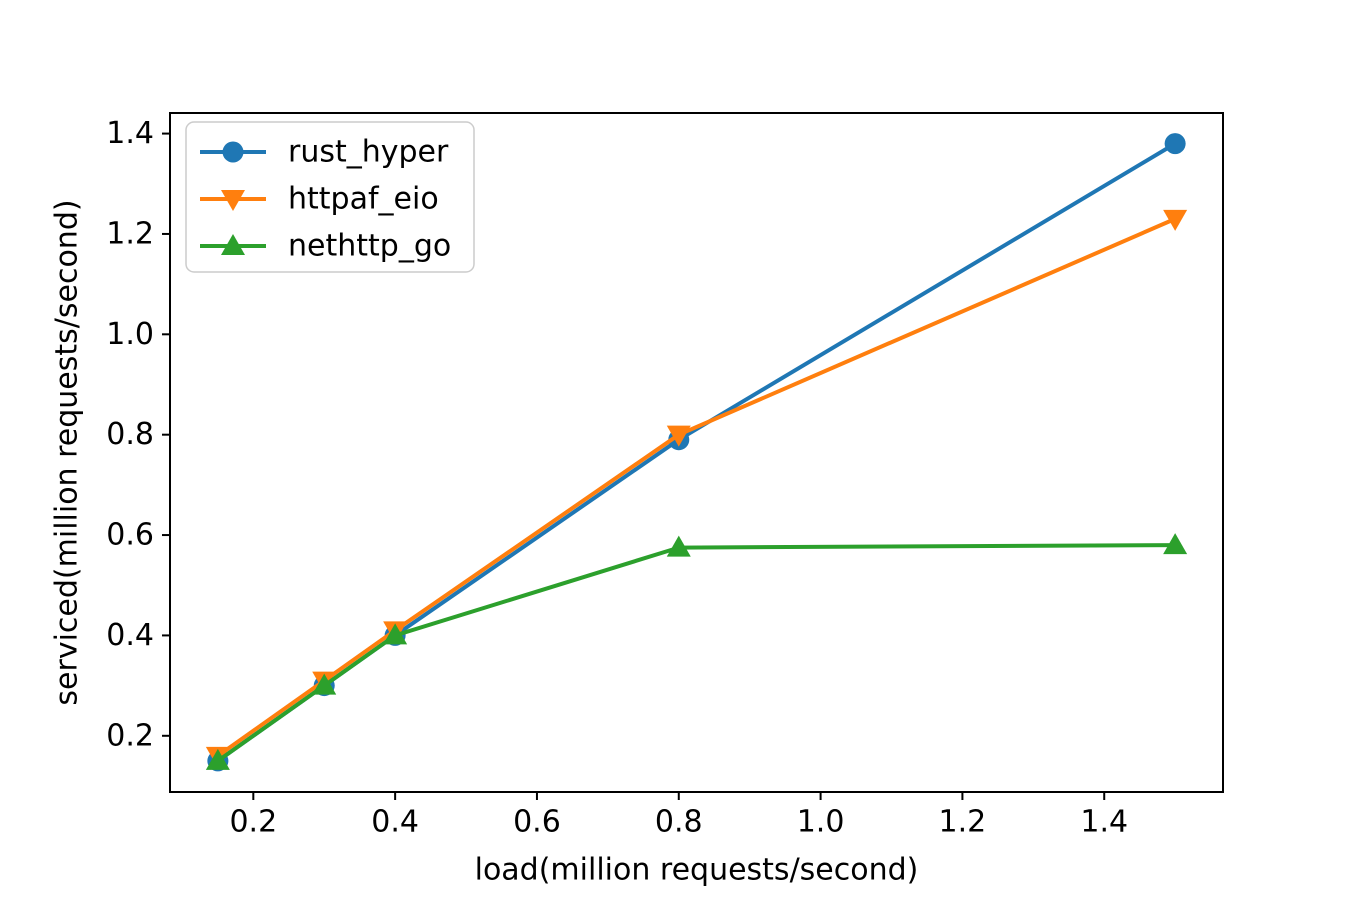 This screenshot has width=1360, height=906. What do you see at coordinates (67, 452) in the screenshot?
I see `y-axis-label: serviced(million requests/second)` at bounding box center [67, 452].